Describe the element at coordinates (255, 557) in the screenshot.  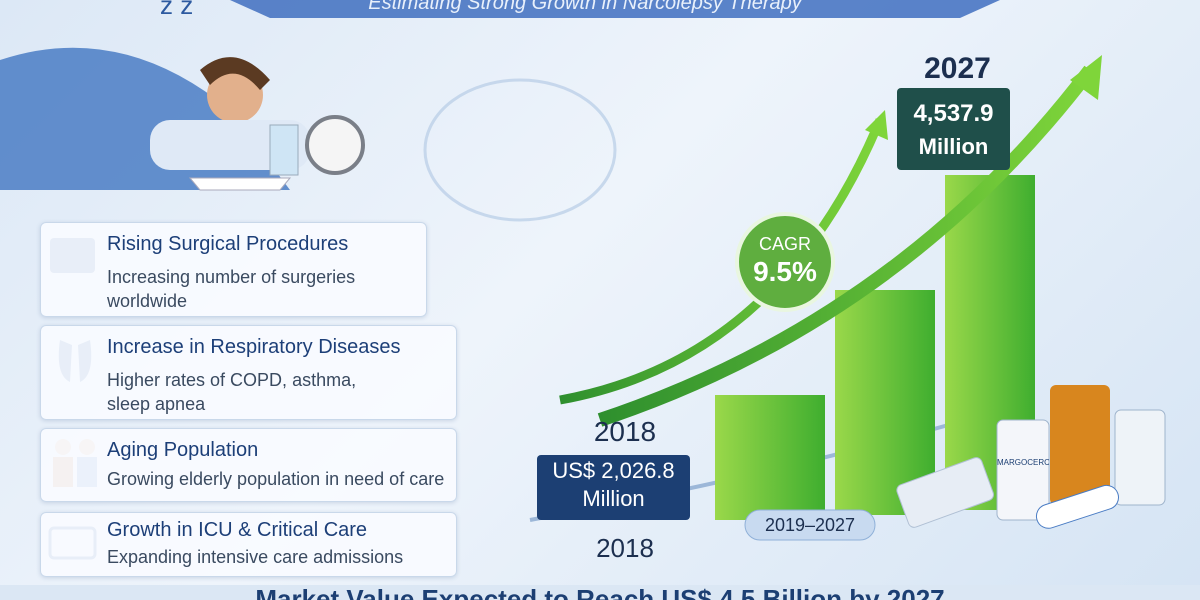
I see `driver-description: Expanding intensive care admissions` at that location.